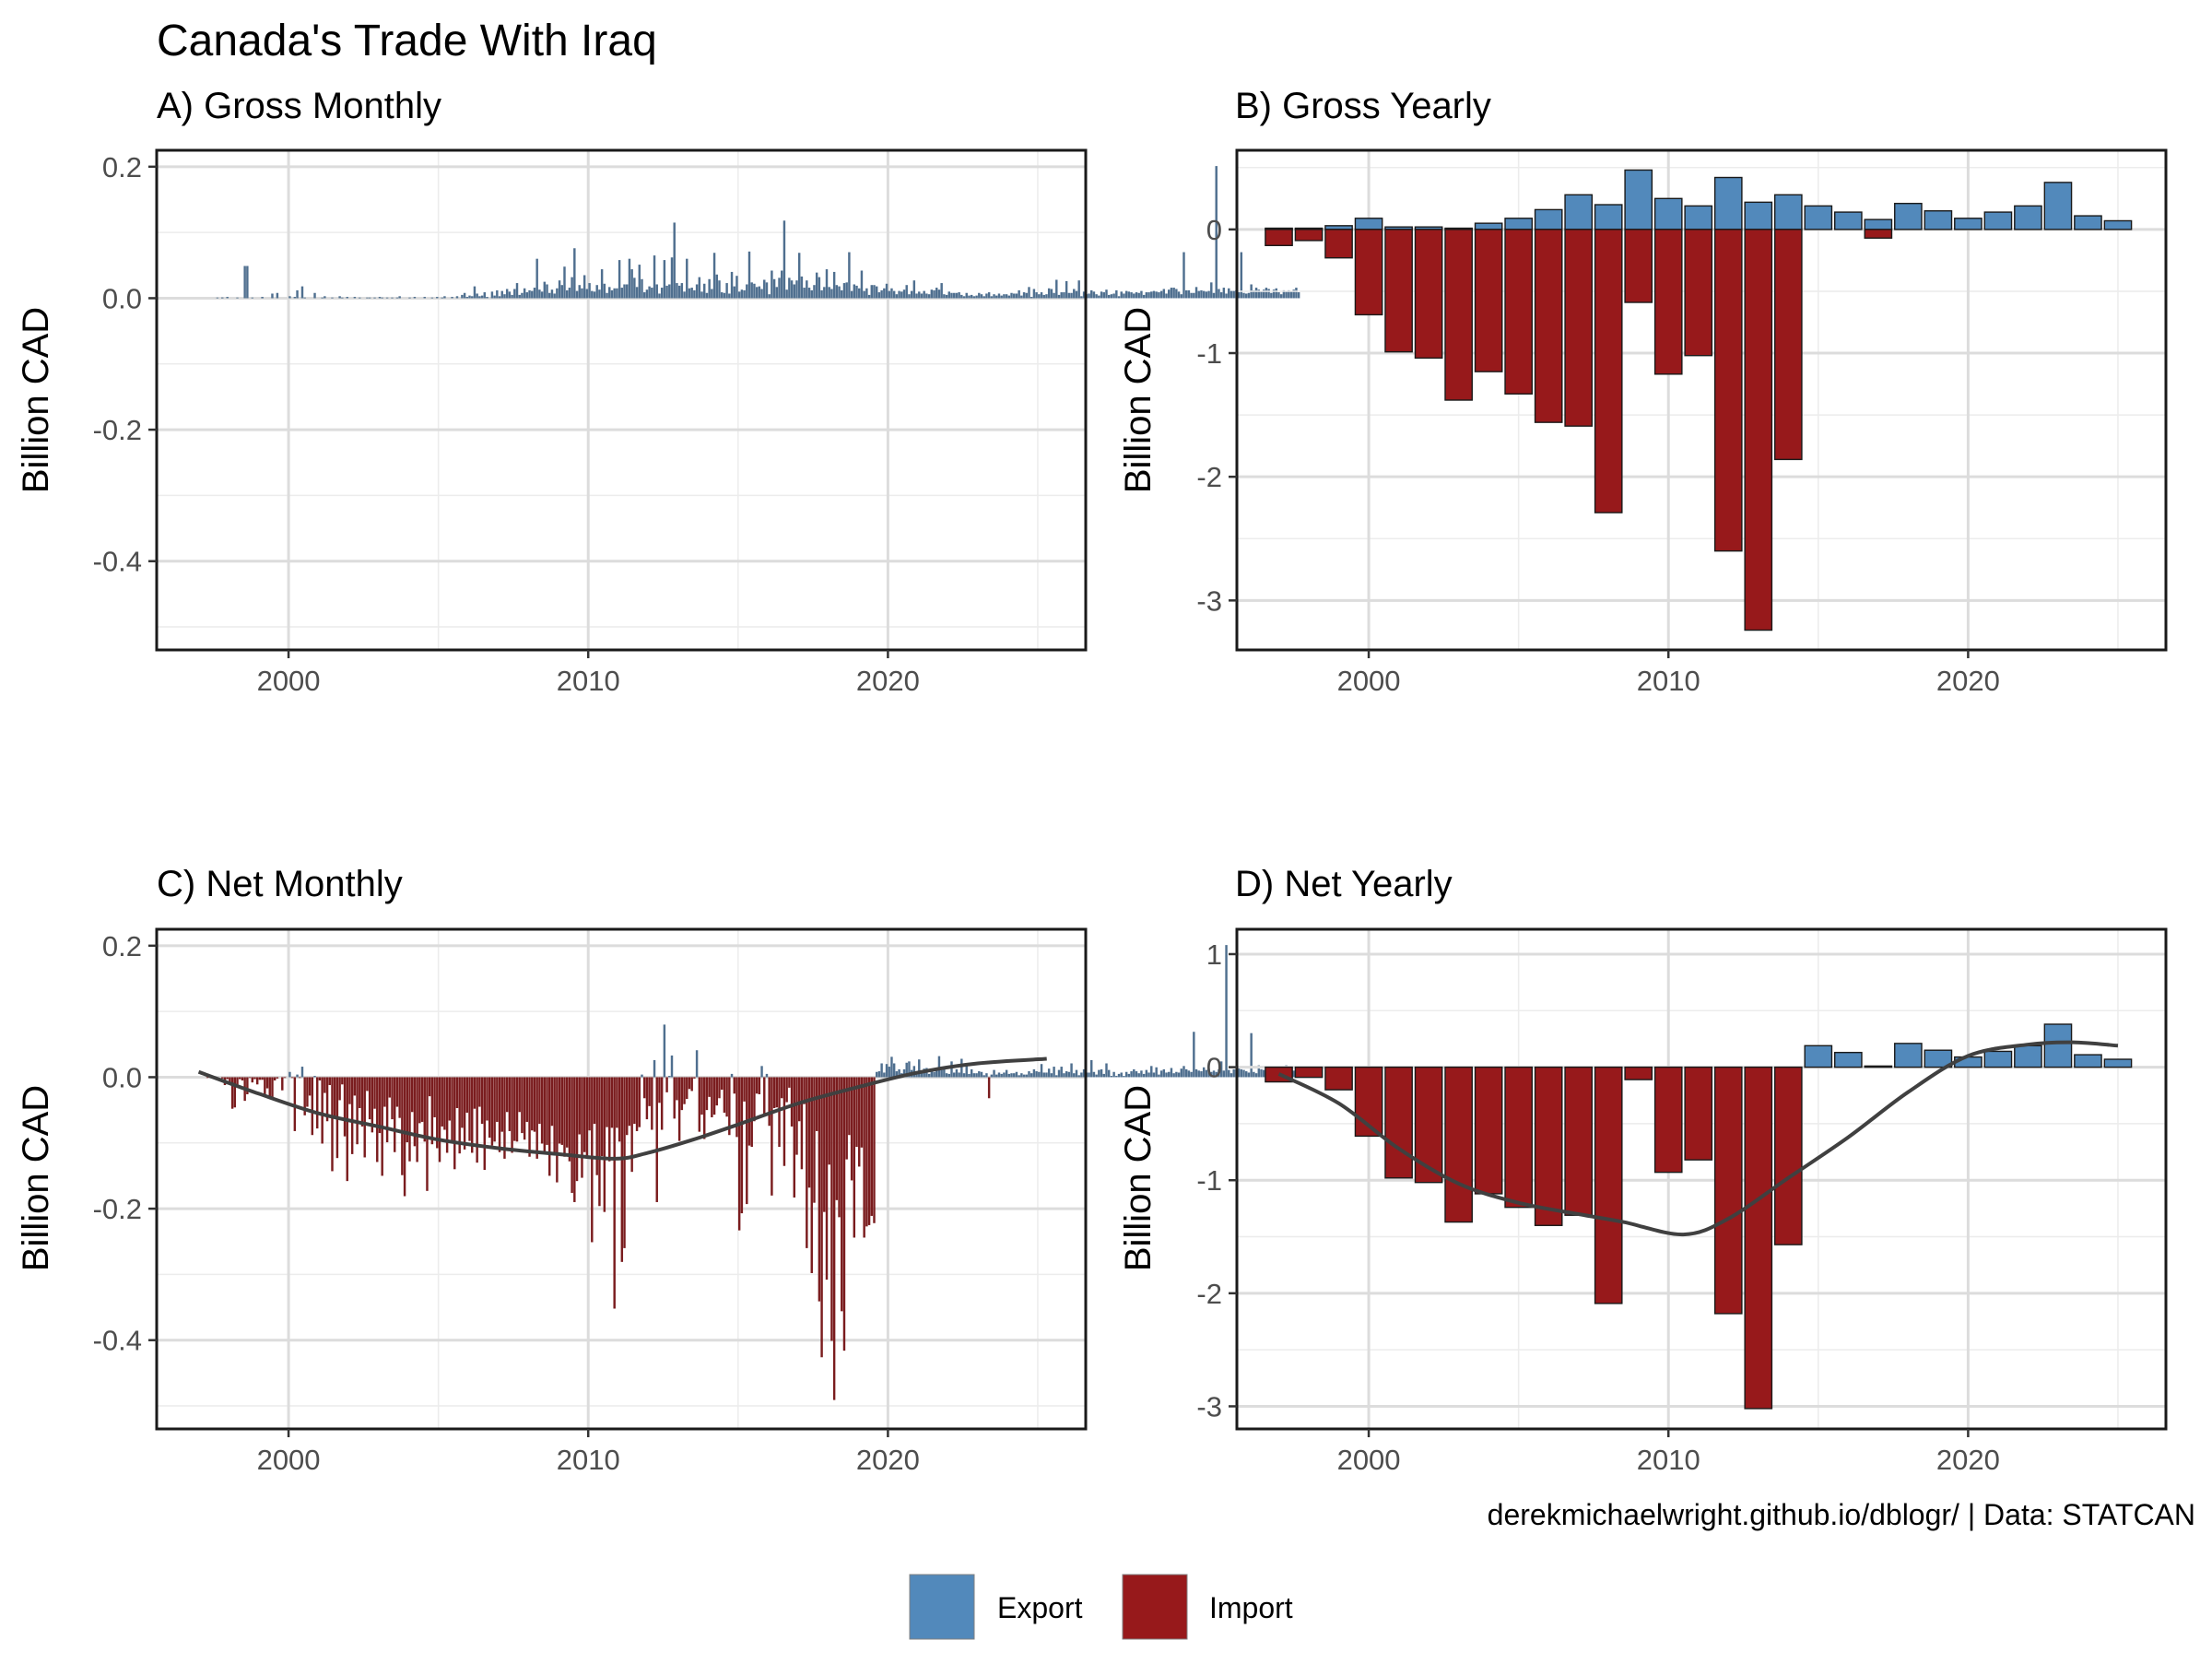 This screenshot has height=1664, width=2212. I want to click on panel-a-ylabel: Billion CAD, so click(36, 400).